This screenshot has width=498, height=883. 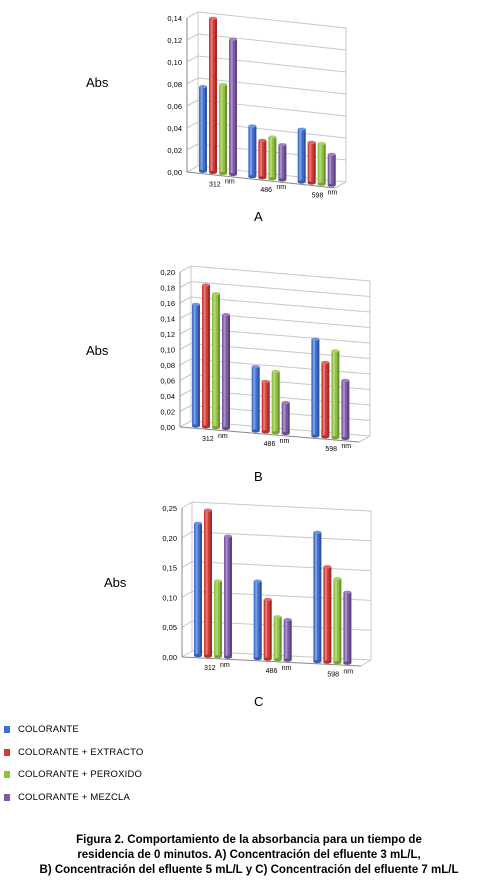 I want to click on y-tick-label: 0,12, so click(x=167, y=334).